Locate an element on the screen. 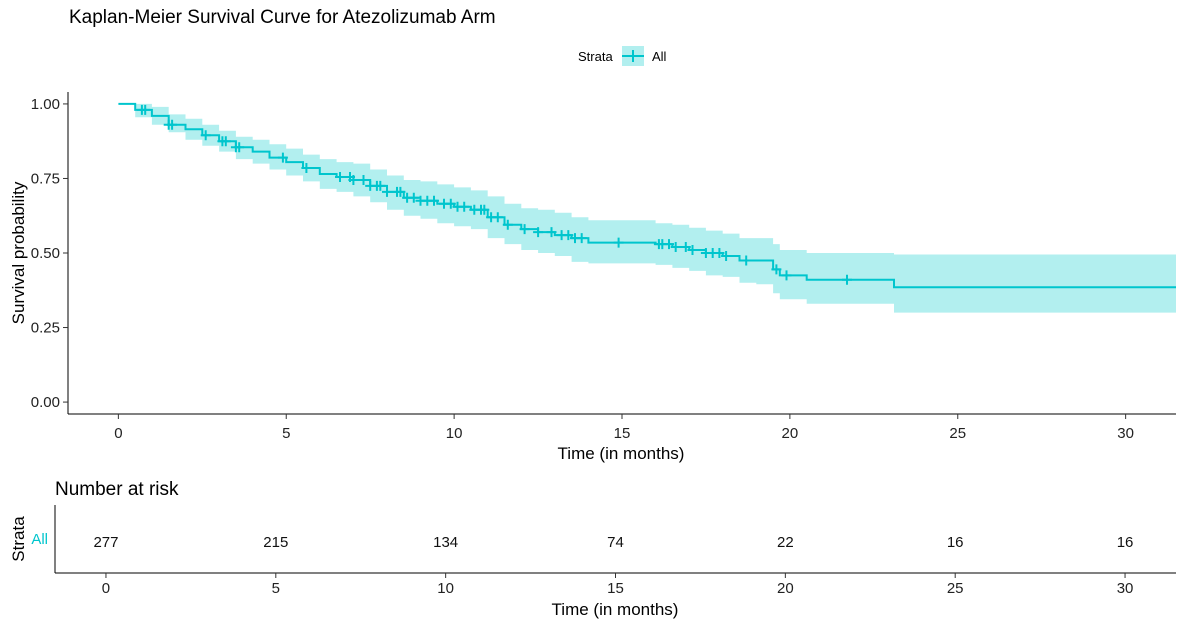 The height and width of the screenshot is (627, 1184). legend-label: All is located at coordinates (659, 56).